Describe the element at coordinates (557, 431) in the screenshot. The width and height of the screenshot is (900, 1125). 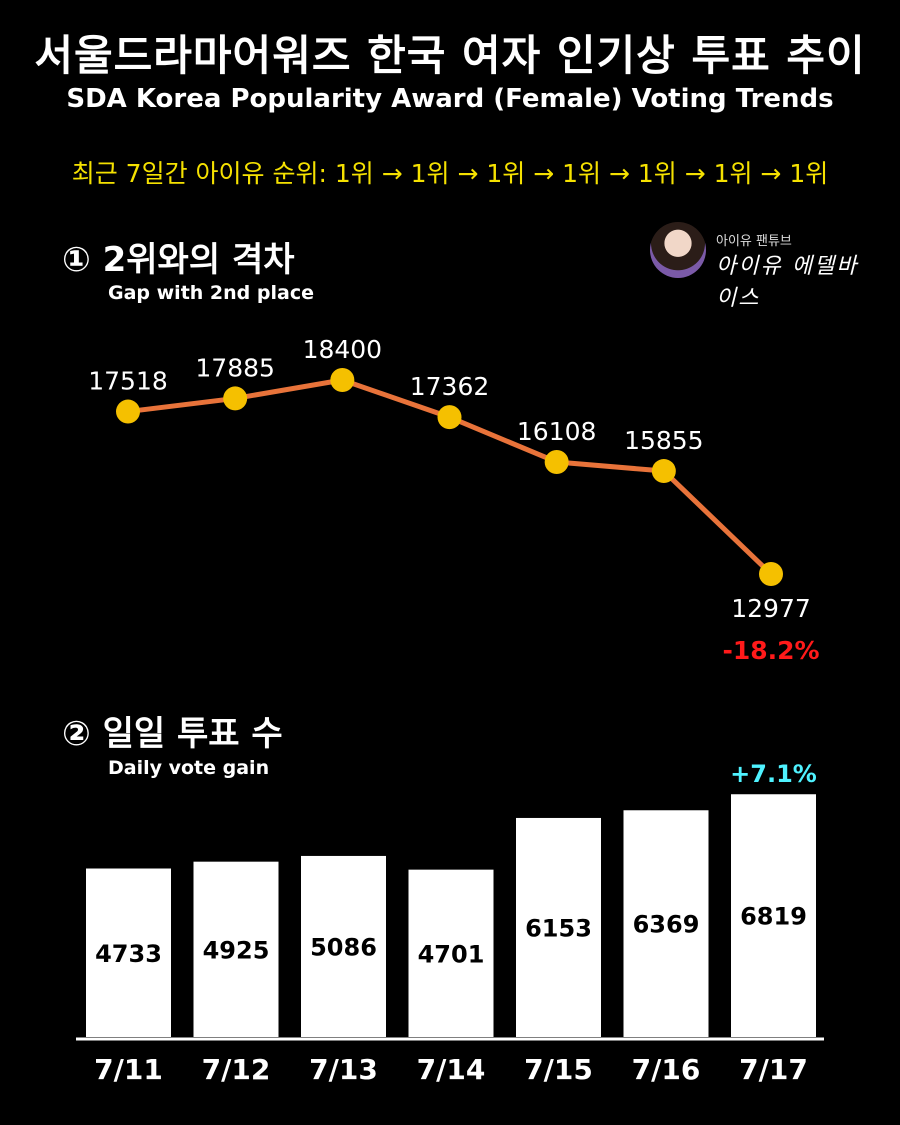
I see `gap-value-label: 16108` at that location.